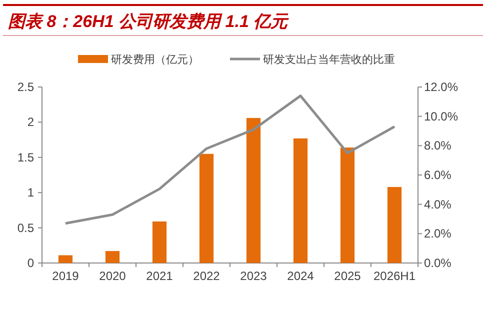 The image size is (488, 321). What do you see at coordinates (160, 276) in the screenshot?
I see `x-tick-label: 2021` at bounding box center [160, 276].